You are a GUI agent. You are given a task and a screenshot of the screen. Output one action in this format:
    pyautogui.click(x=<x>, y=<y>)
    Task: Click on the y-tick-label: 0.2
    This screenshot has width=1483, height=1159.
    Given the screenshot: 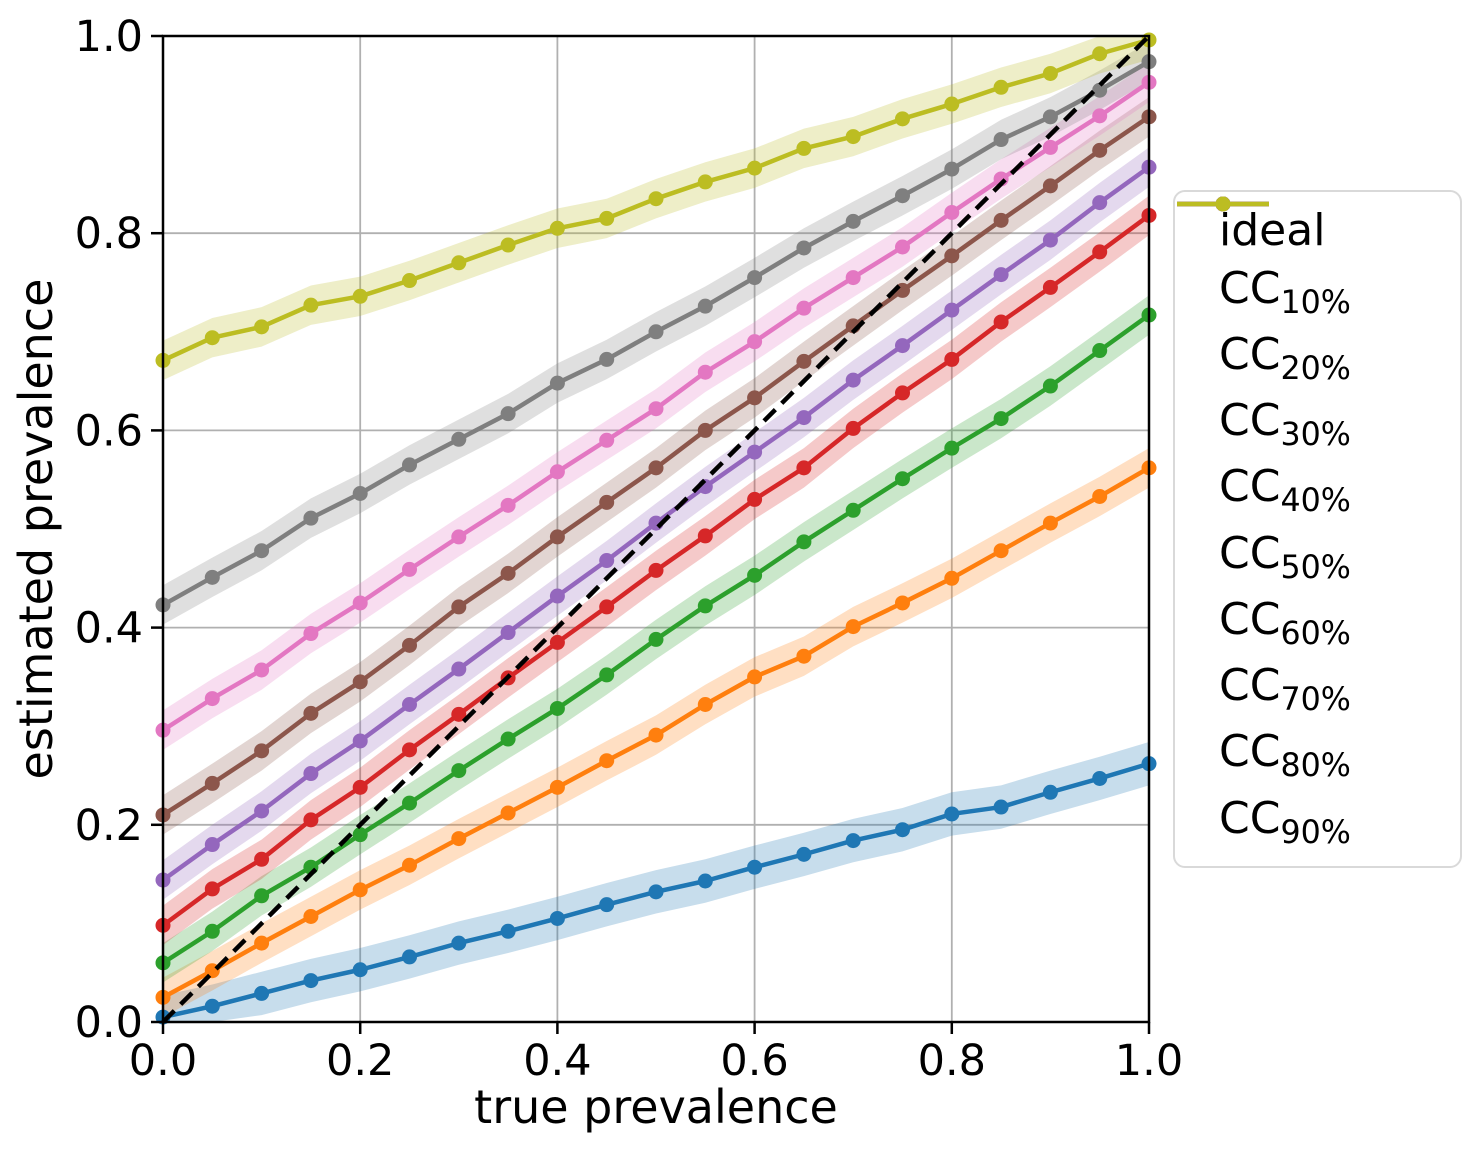 What is the action you would take?
    pyautogui.click(x=109, y=826)
    